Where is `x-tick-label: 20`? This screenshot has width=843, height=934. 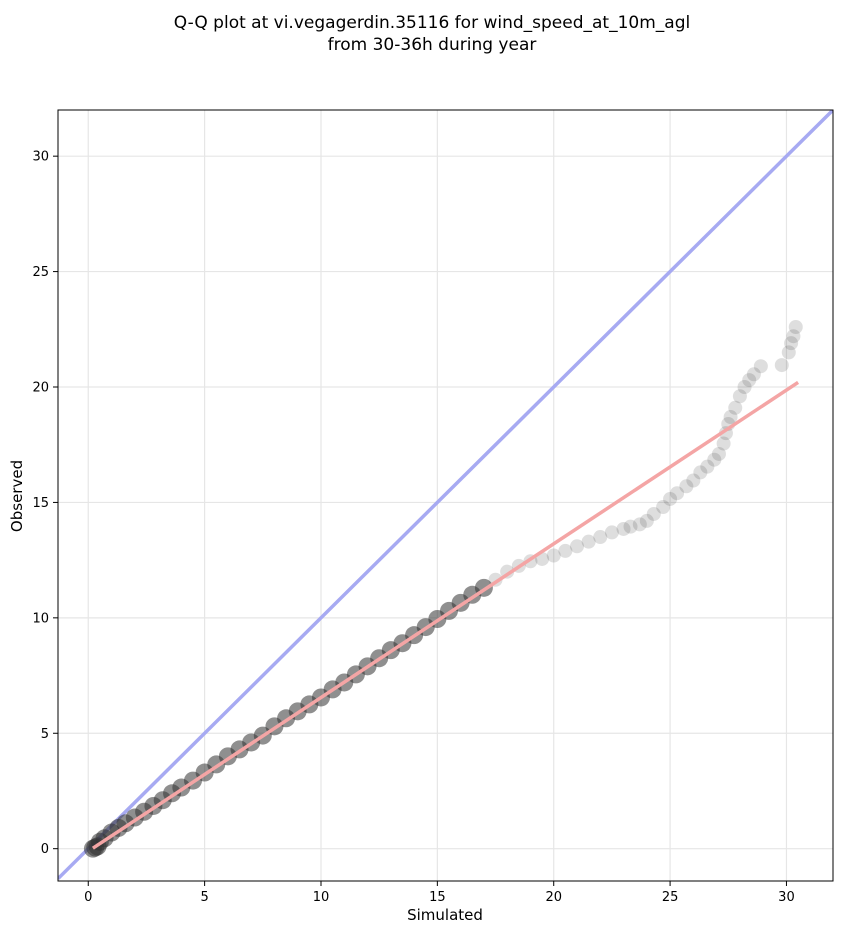 x-tick-label: 20 is located at coordinates (553, 897).